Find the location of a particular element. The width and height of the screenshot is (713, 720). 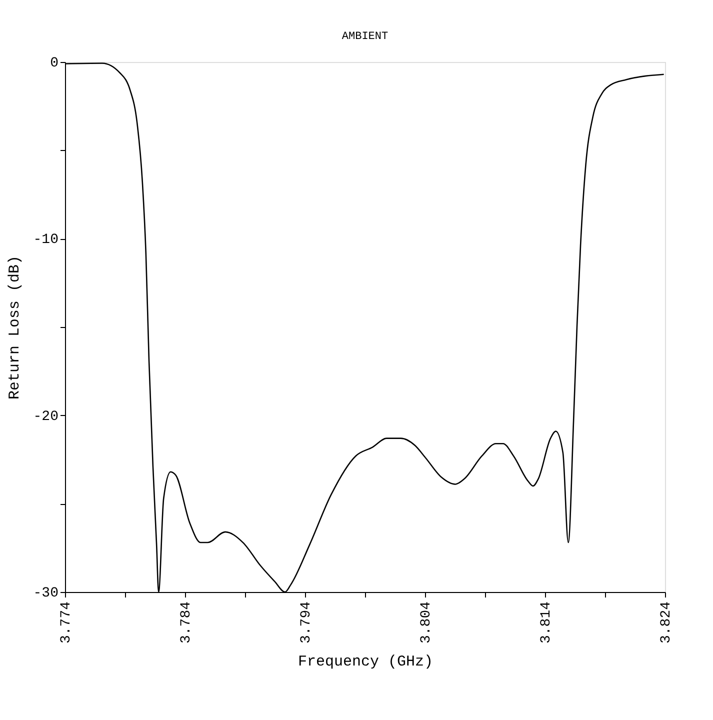

x-tick-label: 3.824 is located at coordinates (666, 623).